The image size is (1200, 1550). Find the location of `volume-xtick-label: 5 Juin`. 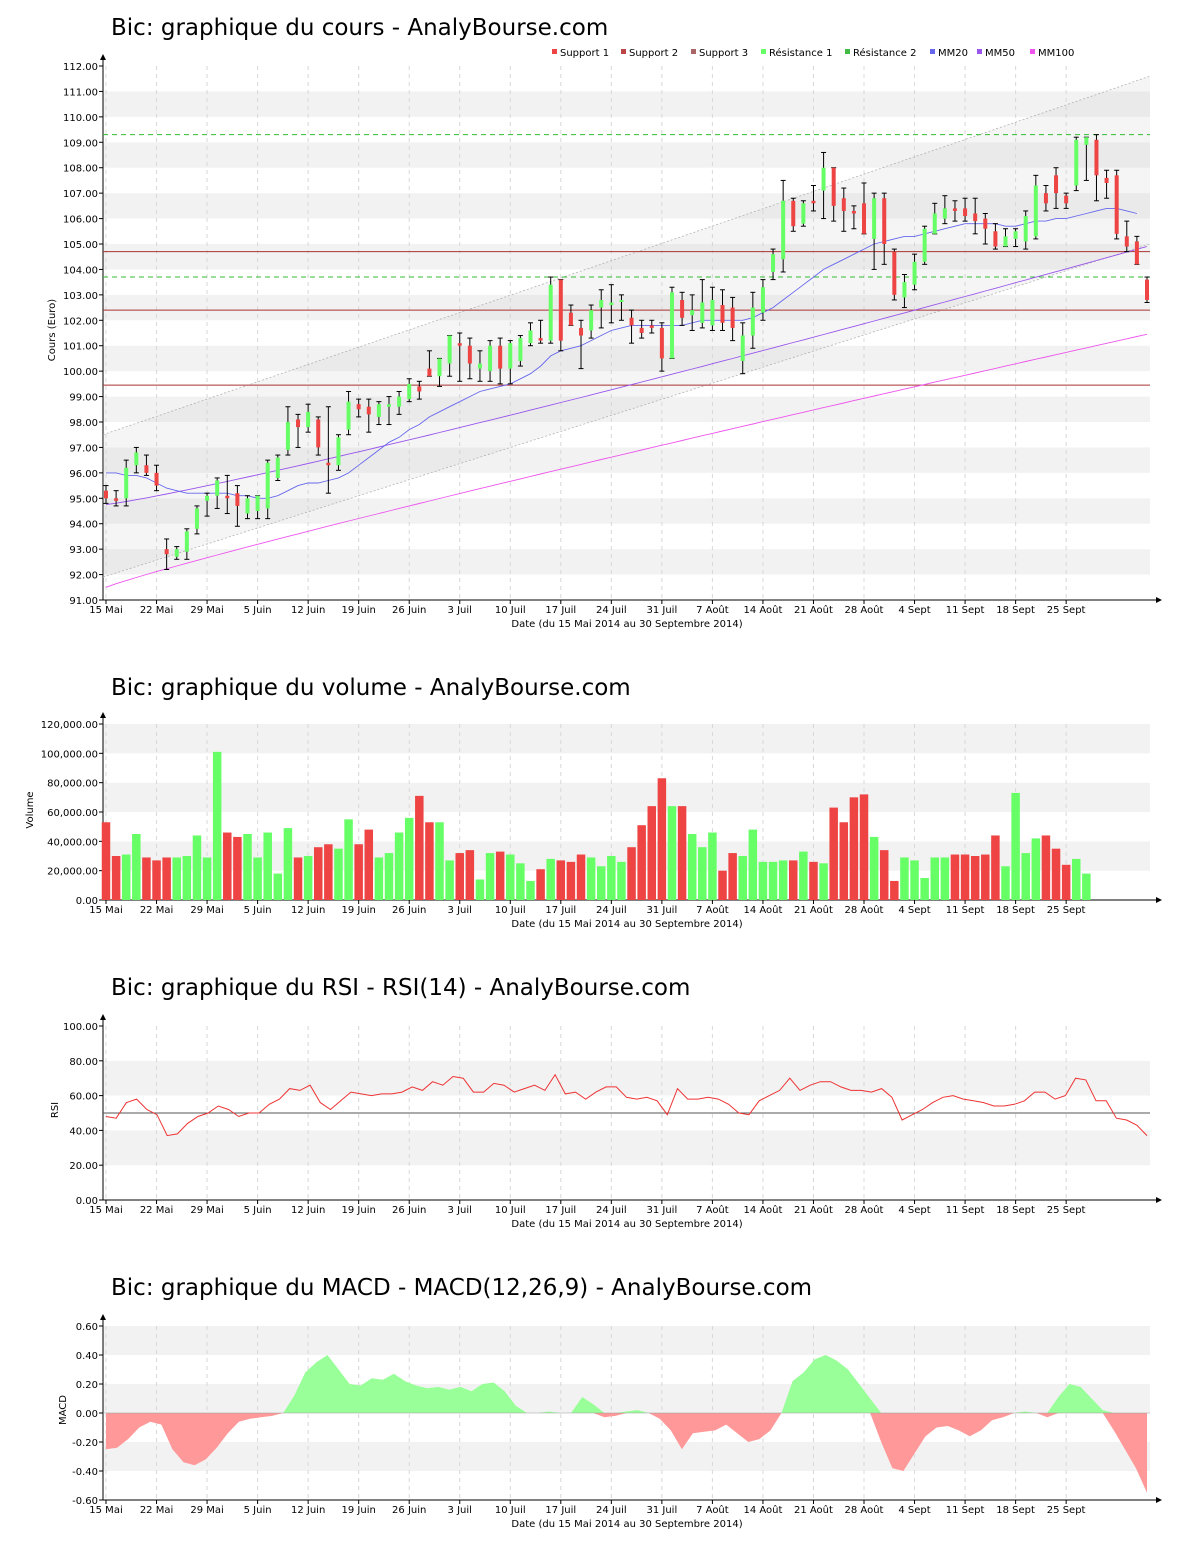

volume-xtick-label: 5 Juin is located at coordinates (258, 910).